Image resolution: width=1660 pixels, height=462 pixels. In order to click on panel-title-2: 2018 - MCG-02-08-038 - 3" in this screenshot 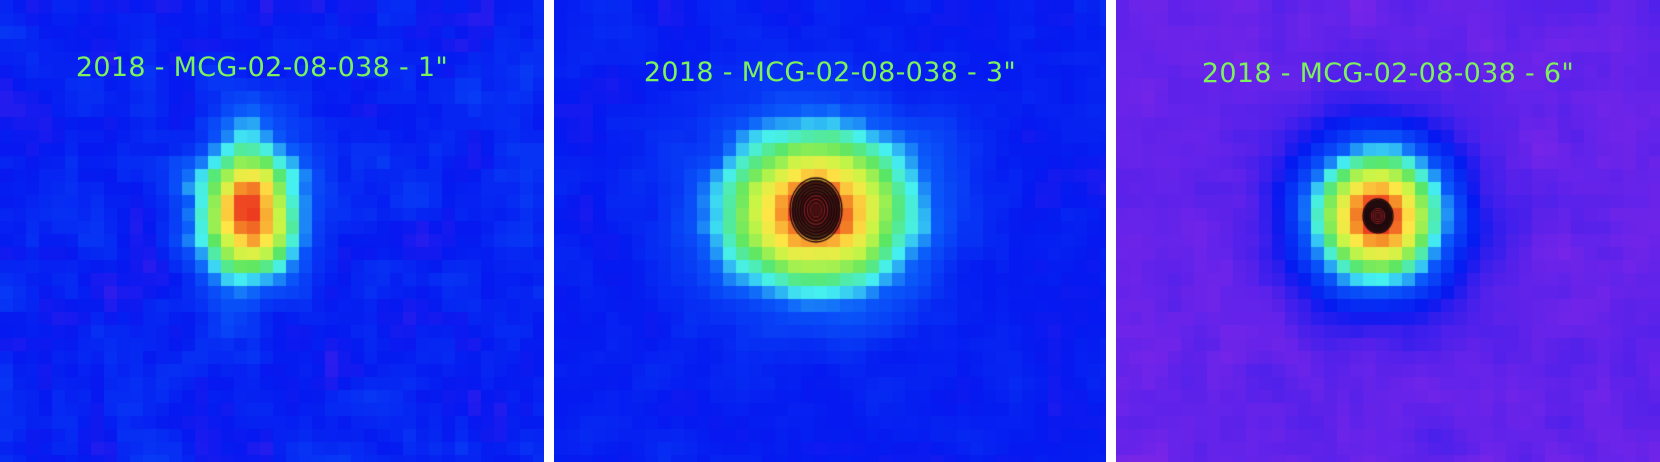, I will do `click(830, 72)`.